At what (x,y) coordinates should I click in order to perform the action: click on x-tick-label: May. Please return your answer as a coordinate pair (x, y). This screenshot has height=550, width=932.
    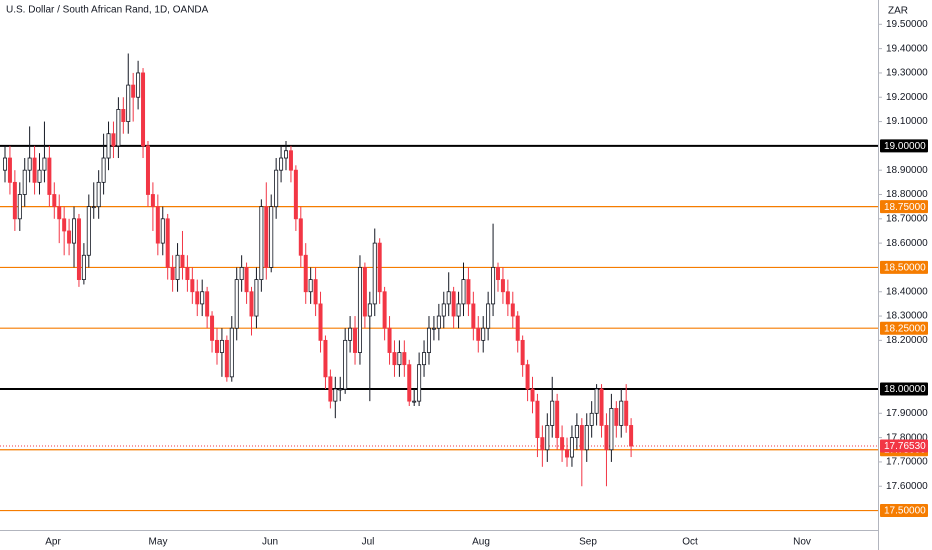
    Looking at the image, I should click on (158, 542).